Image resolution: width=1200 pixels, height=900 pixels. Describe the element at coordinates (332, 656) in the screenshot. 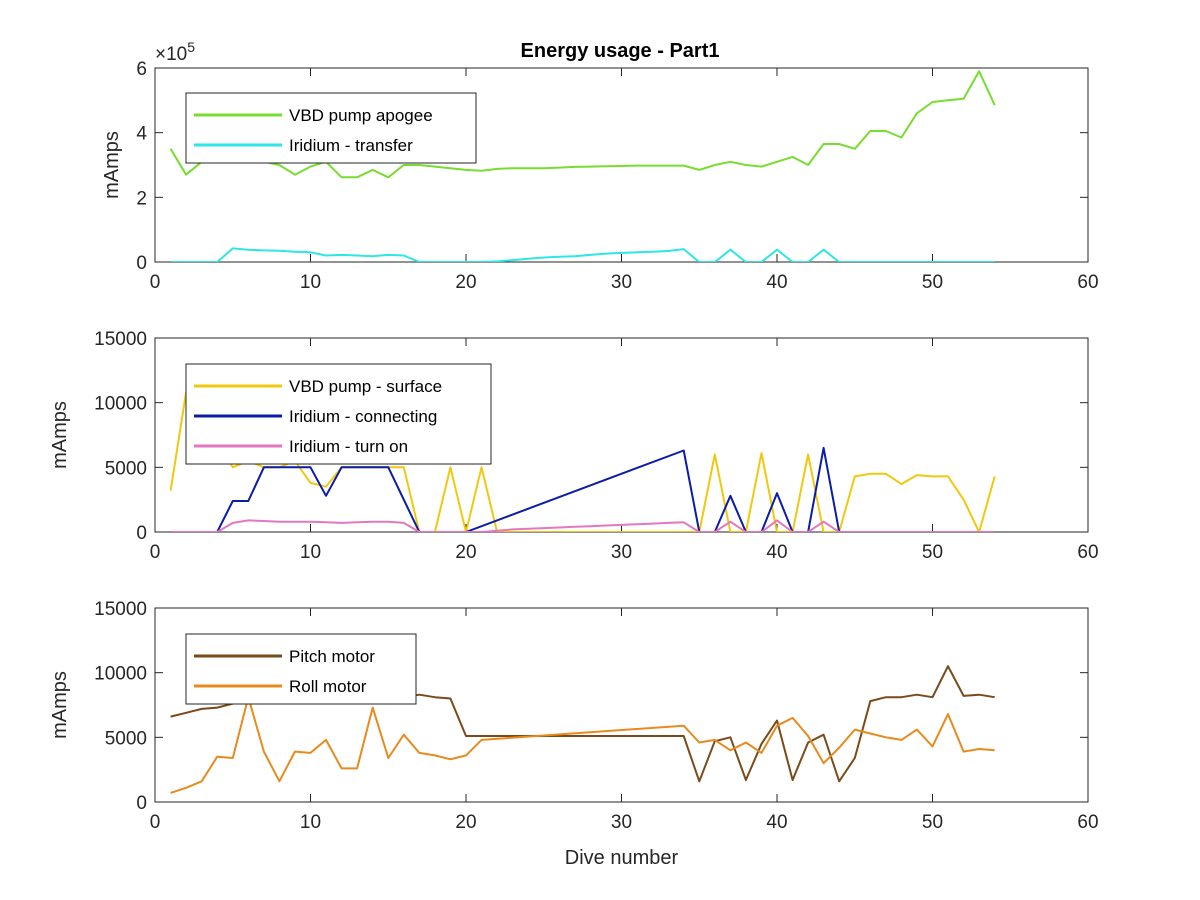

I see `legend-label: Pitch motor` at that location.